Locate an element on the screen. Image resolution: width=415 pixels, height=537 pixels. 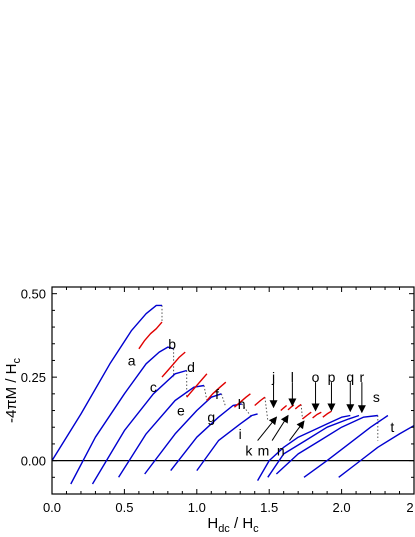
y-axis-label: -4πM / Hc is located at coordinates (13, 390).